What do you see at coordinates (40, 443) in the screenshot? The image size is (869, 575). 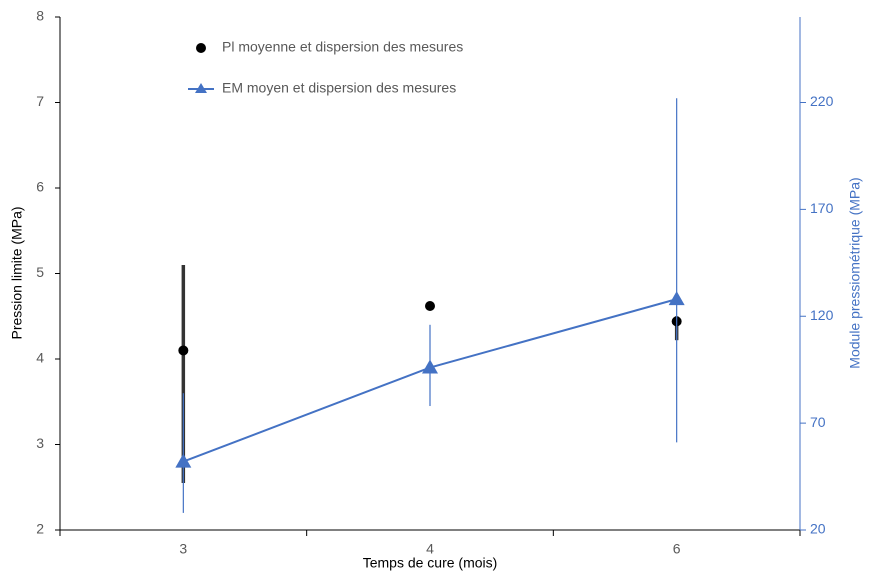 I see `y-tick-label: 3` at bounding box center [40, 443].